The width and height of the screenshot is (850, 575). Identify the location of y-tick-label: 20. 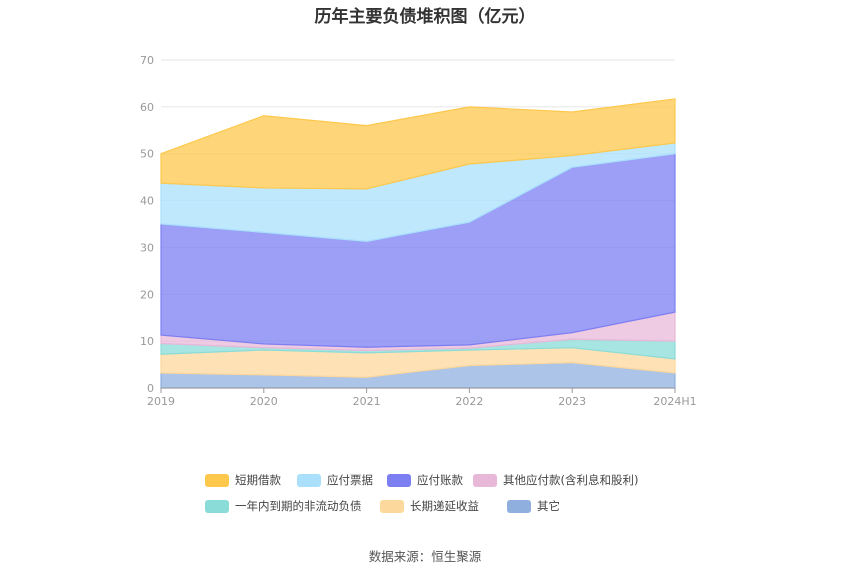
(147, 294).